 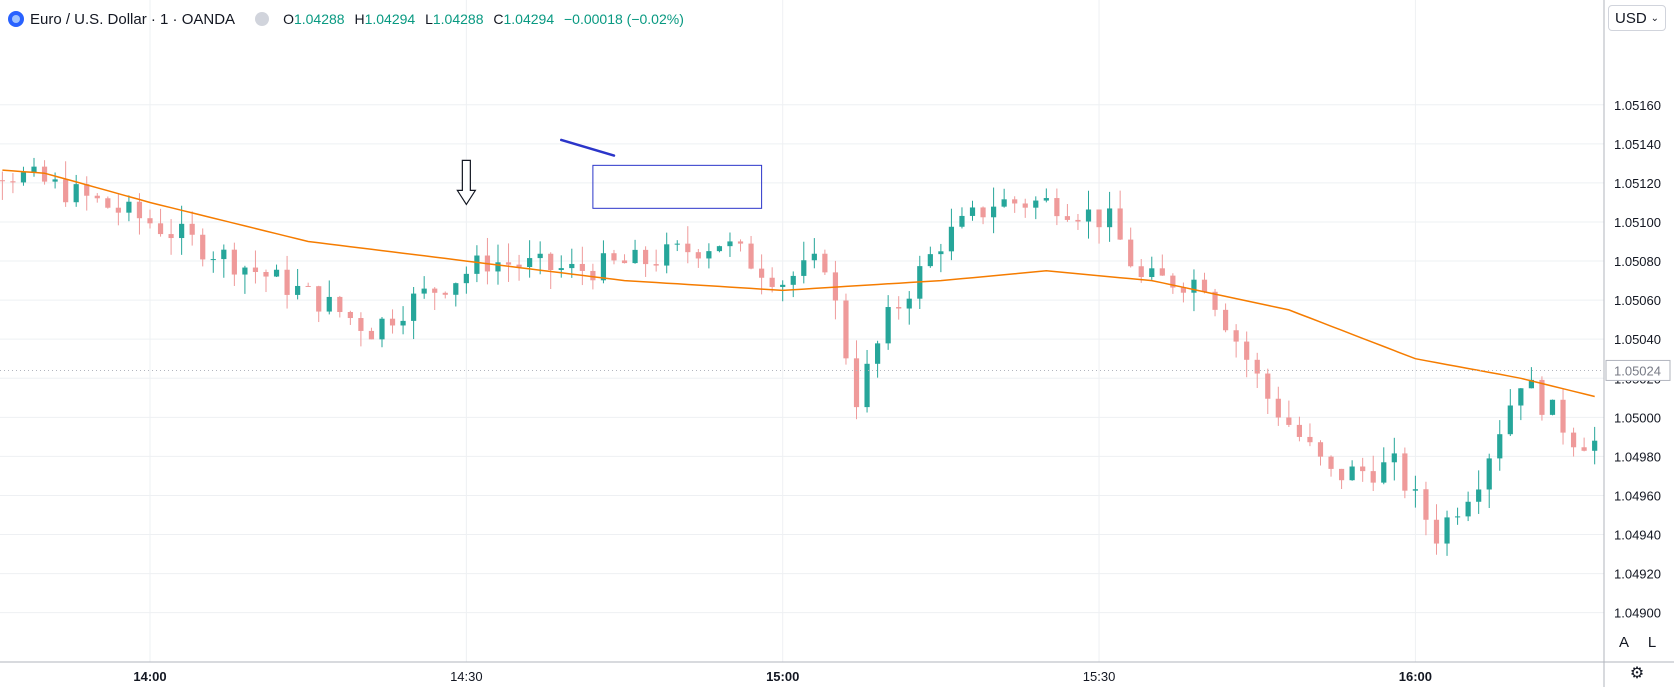 I want to click on currency-pair-icon, so click(x=16, y=19).